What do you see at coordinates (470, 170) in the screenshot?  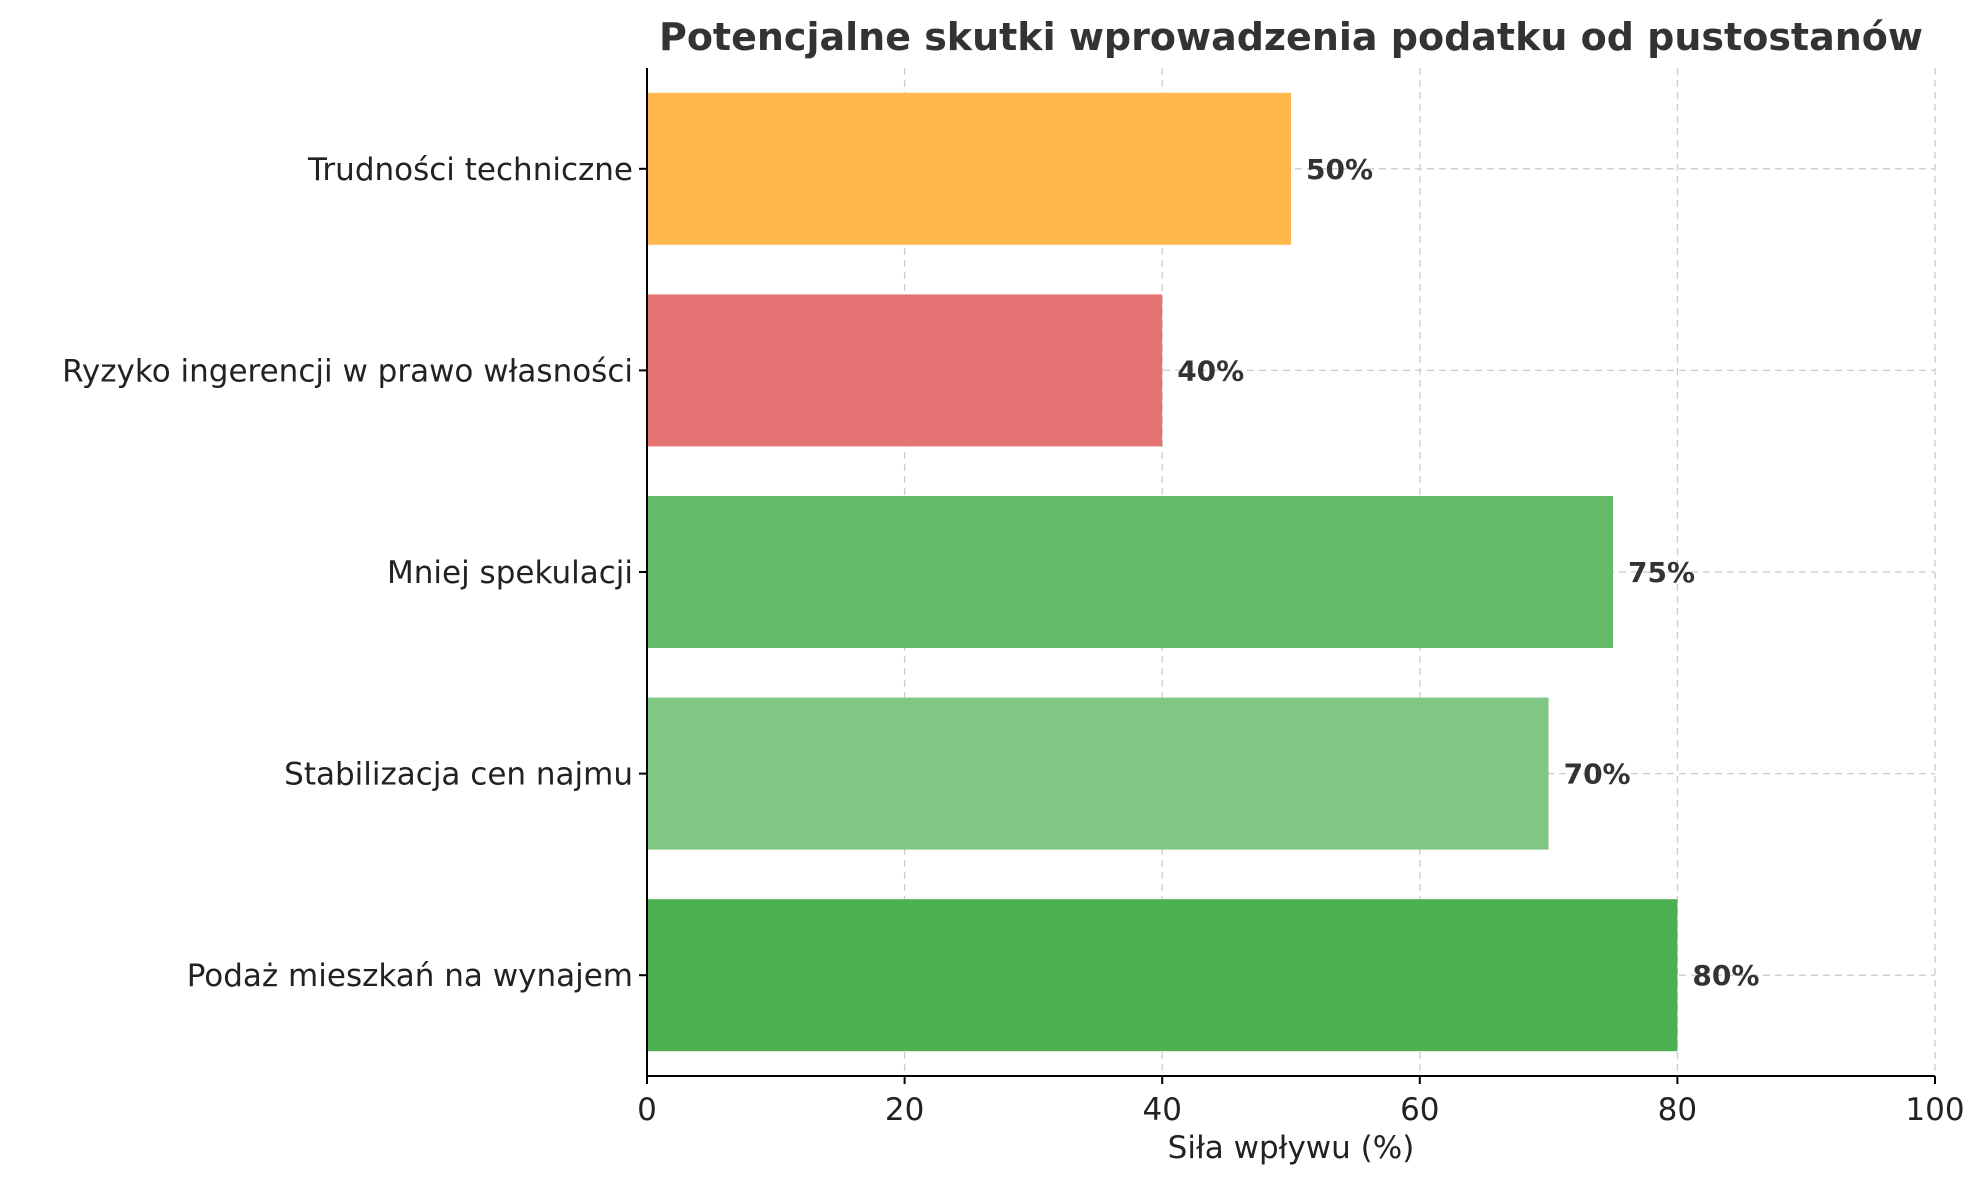 I see `category-label-4: Trudności techniczne` at bounding box center [470, 170].